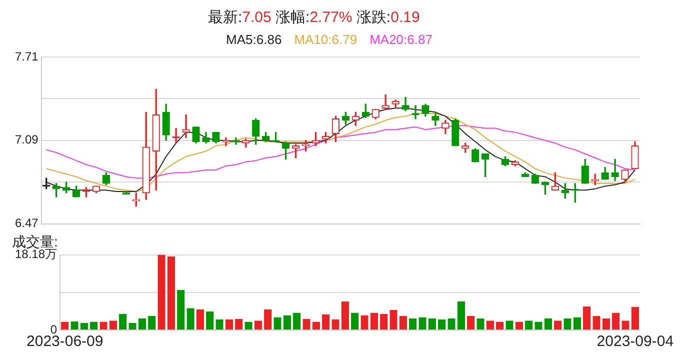 Image resolution: width=688 pixels, height=360 pixels. I want to click on y-tick-label: 6.47, so click(26, 223).